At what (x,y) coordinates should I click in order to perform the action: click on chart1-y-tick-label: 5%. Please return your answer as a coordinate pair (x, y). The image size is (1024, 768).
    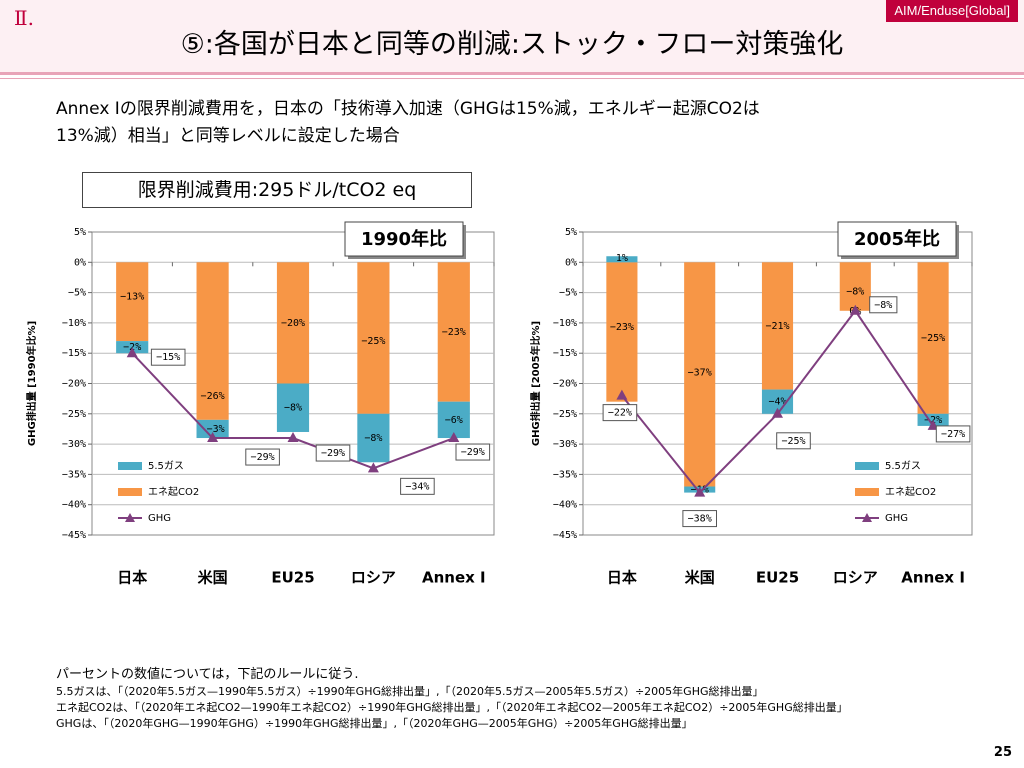
    Looking at the image, I should click on (80, 232).